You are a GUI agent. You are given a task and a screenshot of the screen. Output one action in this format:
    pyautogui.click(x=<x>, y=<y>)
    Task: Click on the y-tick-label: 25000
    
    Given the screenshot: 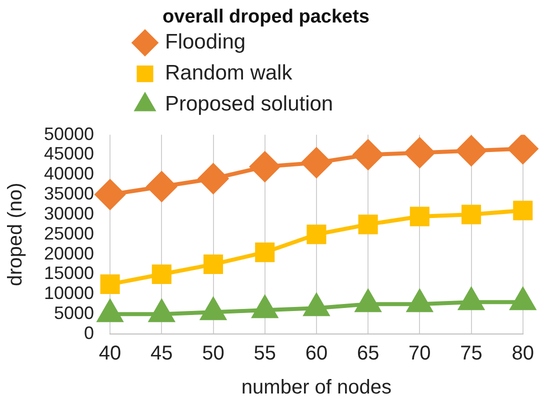 What is the action you would take?
    pyautogui.click(x=69, y=233)
    